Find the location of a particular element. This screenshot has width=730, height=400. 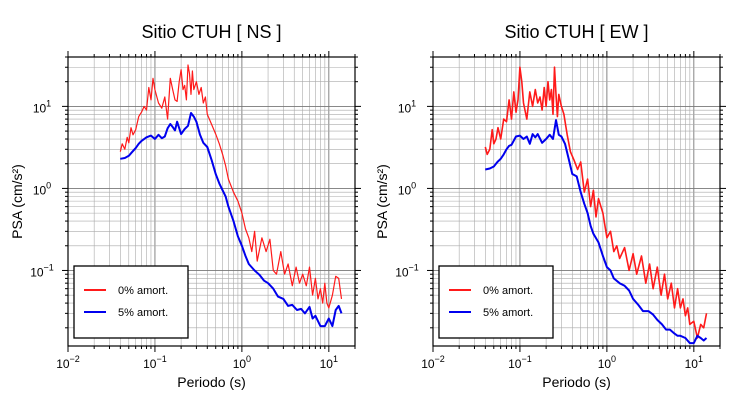

chart-title: Sitio CTUH [ EW ] is located at coordinates (576, 32).